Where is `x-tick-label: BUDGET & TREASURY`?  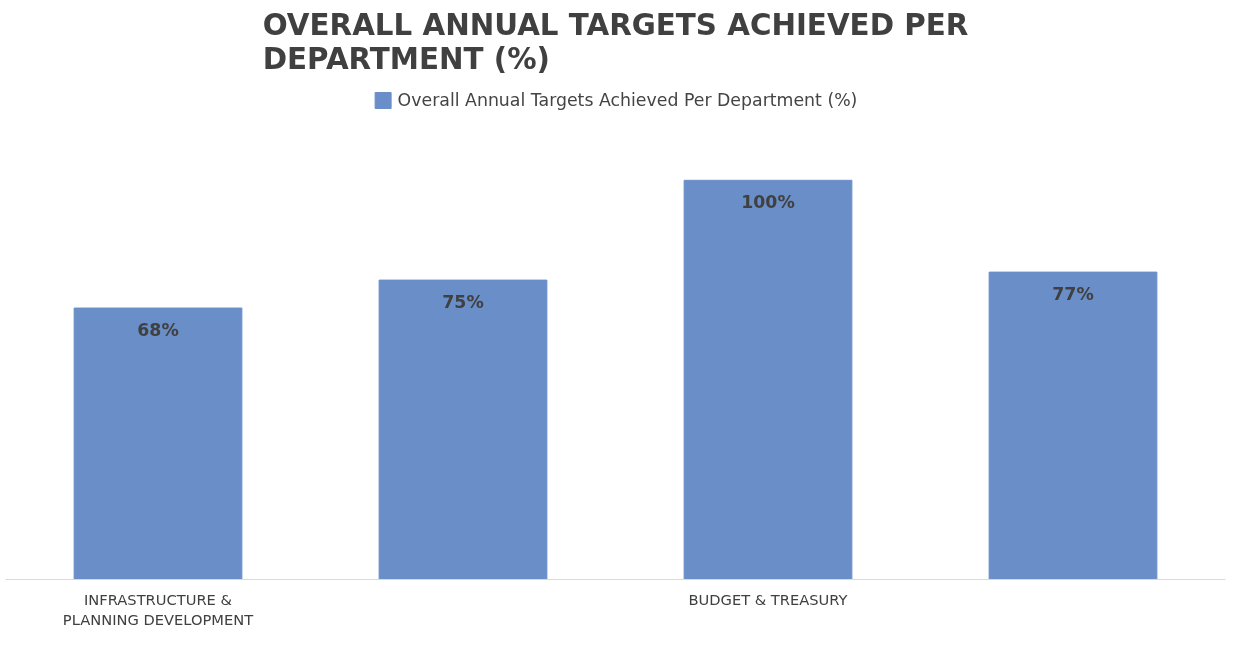 x-tick-label: BUDGET & TREASURY is located at coordinates (768, 599).